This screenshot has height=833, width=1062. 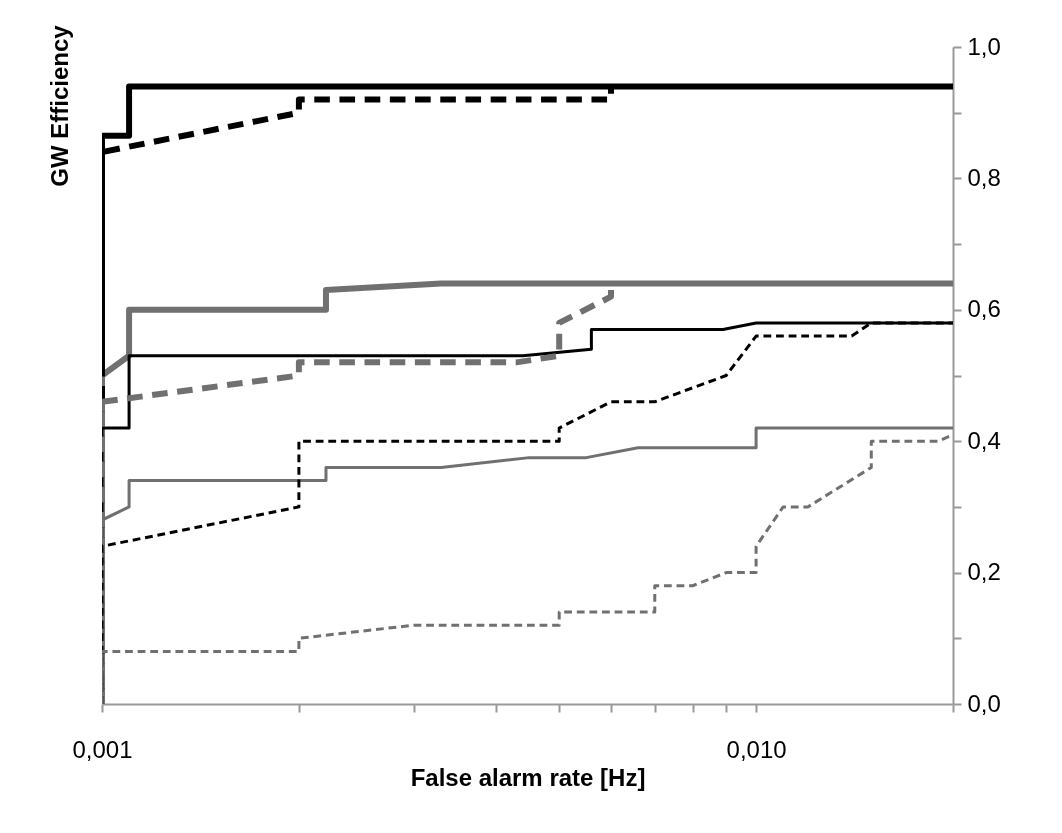 I want to click on x-axis-title: False alarm rate [Hz], so click(x=528, y=777).